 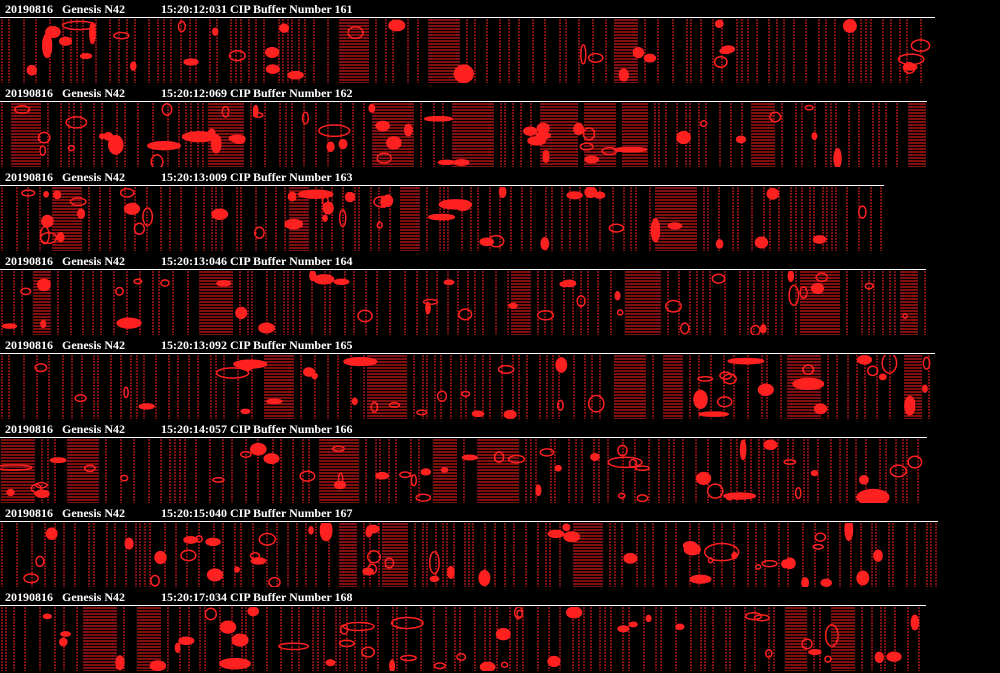 What do you see at coordinates (257, 597) in the screenshot?
I see `strip-caption: 15:20:17:034 CIP Buffer Number 168` at bounding box center [257, 597].